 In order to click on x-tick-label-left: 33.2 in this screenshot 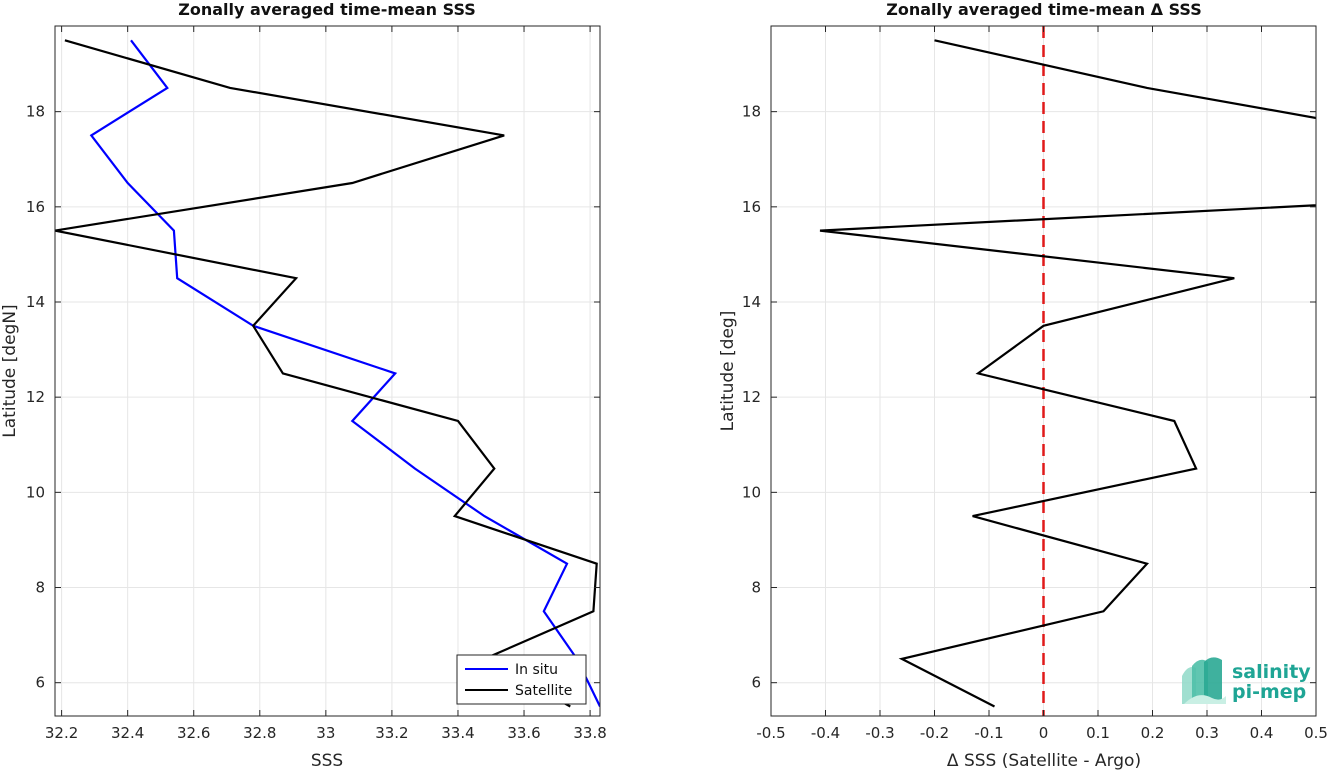, I will do `click(391, 733)`.